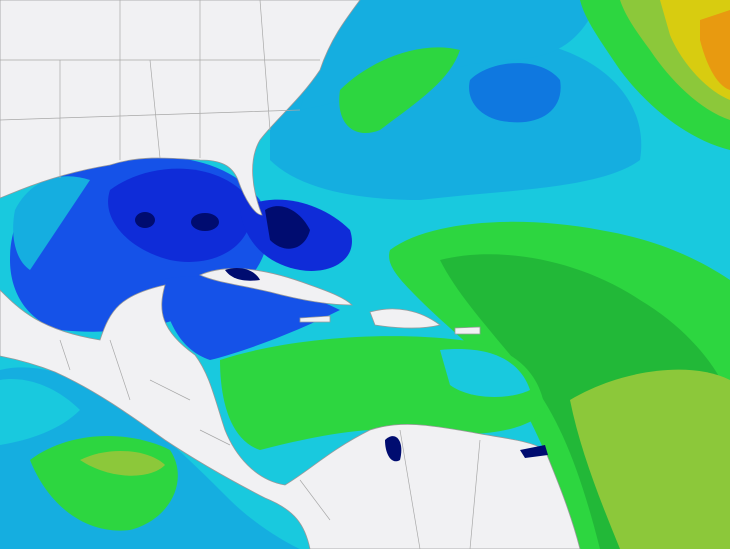 Image resolution: width=730 pixels, height=549 pixels. Describe the element at coordinates (180, 215) in the screenshot. I see `wave-zone-deep-blue` at that location.